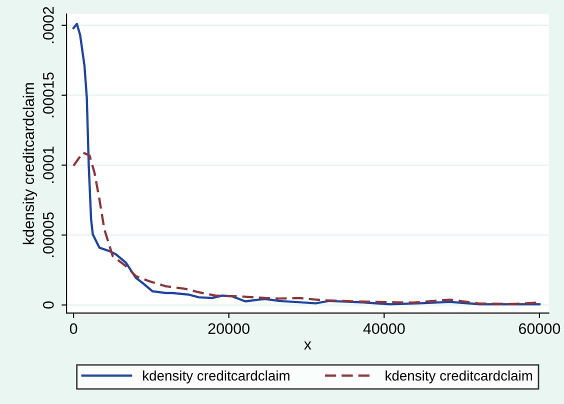  What do you see at coordinates (48, 95) in the screenshot?
I see `y-tick-label: .00015` at bounding box center [48, 95].